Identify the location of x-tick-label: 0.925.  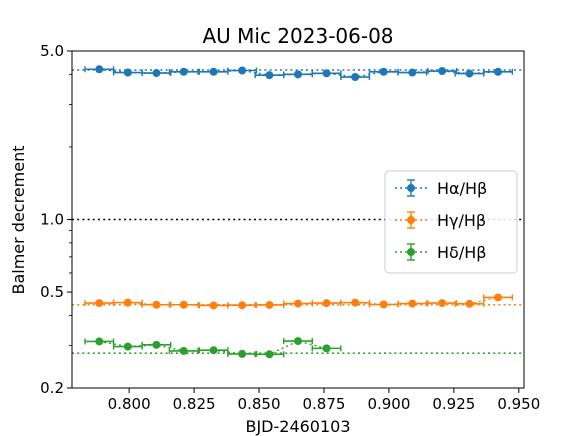
(453, 404).